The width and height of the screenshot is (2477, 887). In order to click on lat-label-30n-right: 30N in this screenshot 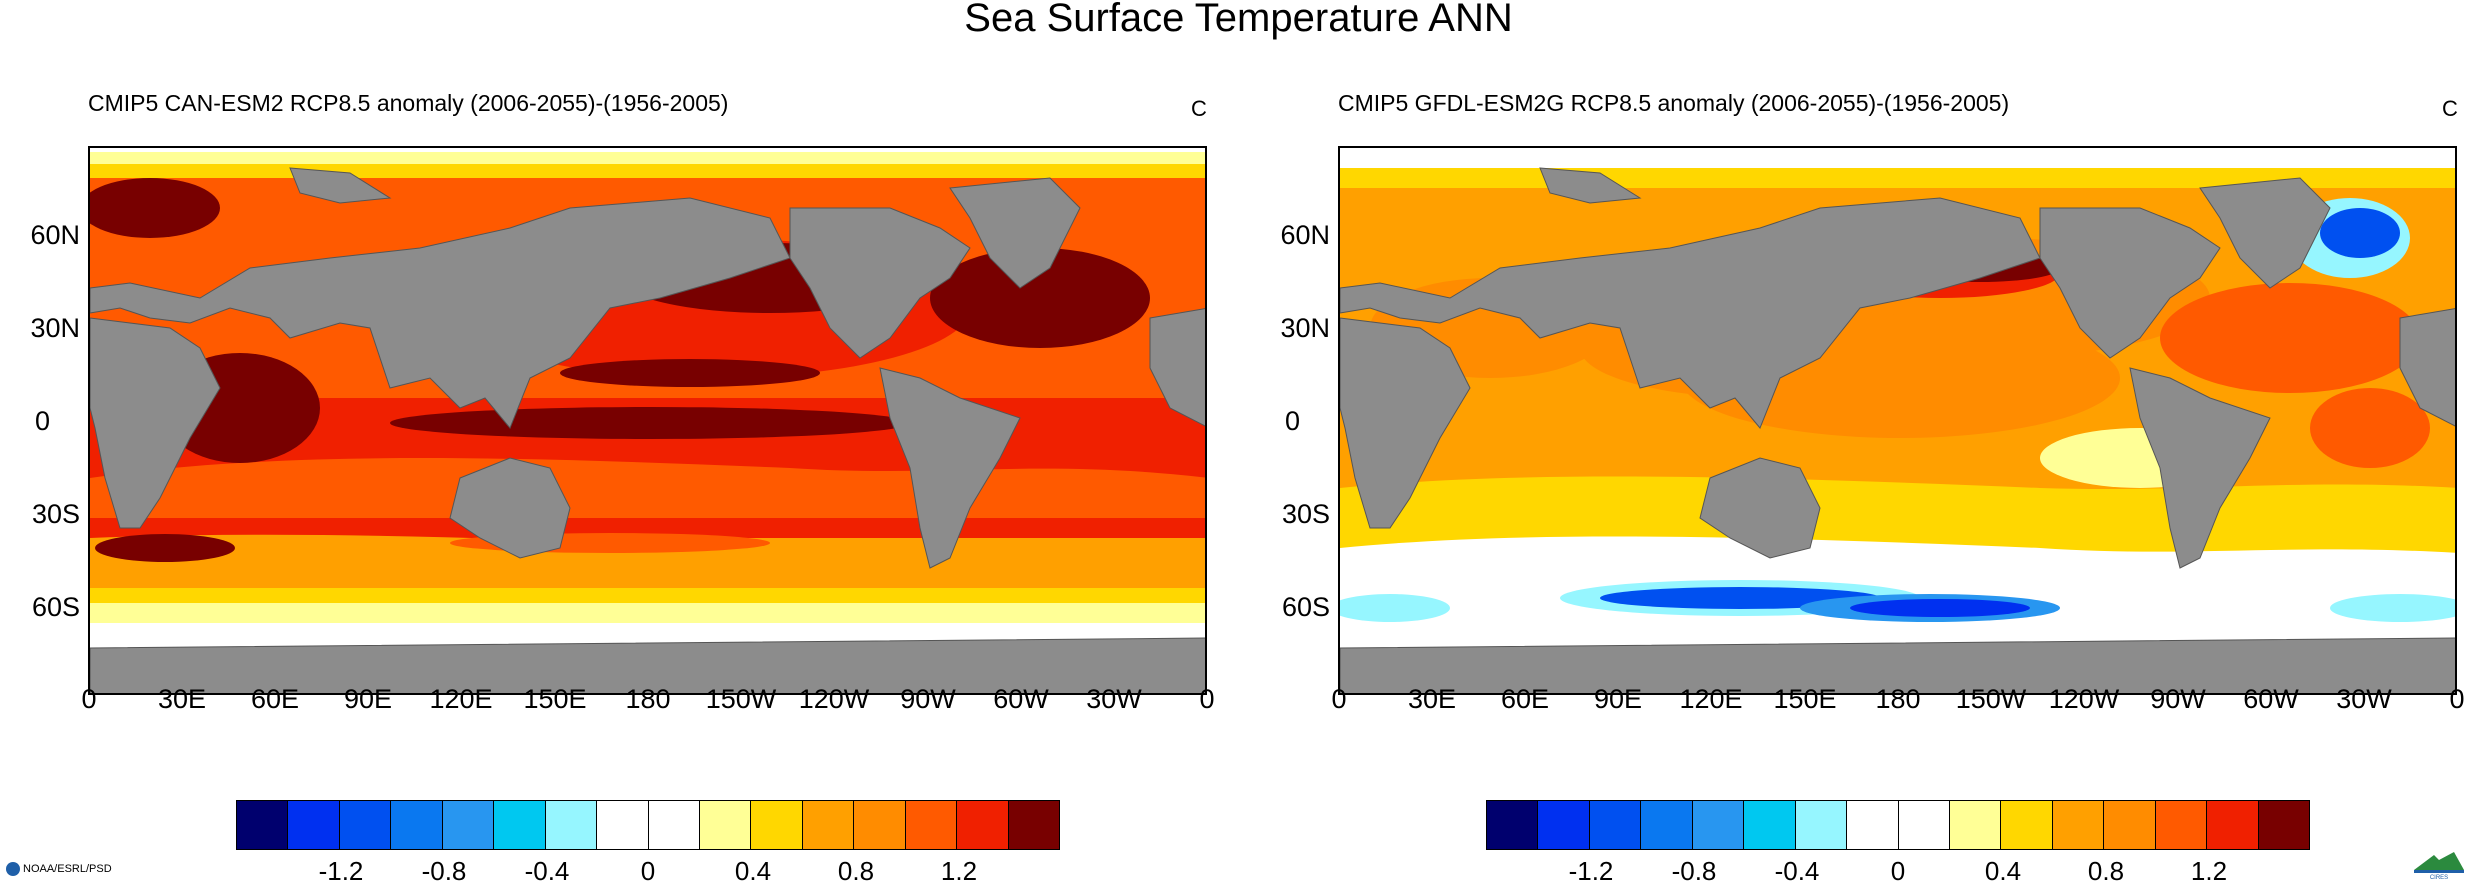, I will do `click(1305, 328)`.